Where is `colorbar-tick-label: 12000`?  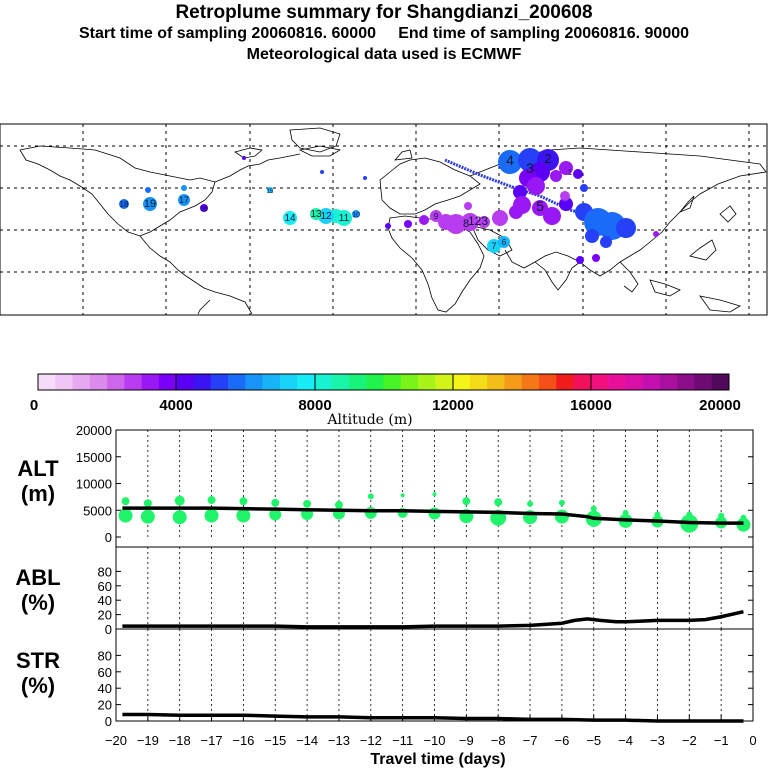
colorbar-tick-label: 12000 is located at coordinates (453, 405).